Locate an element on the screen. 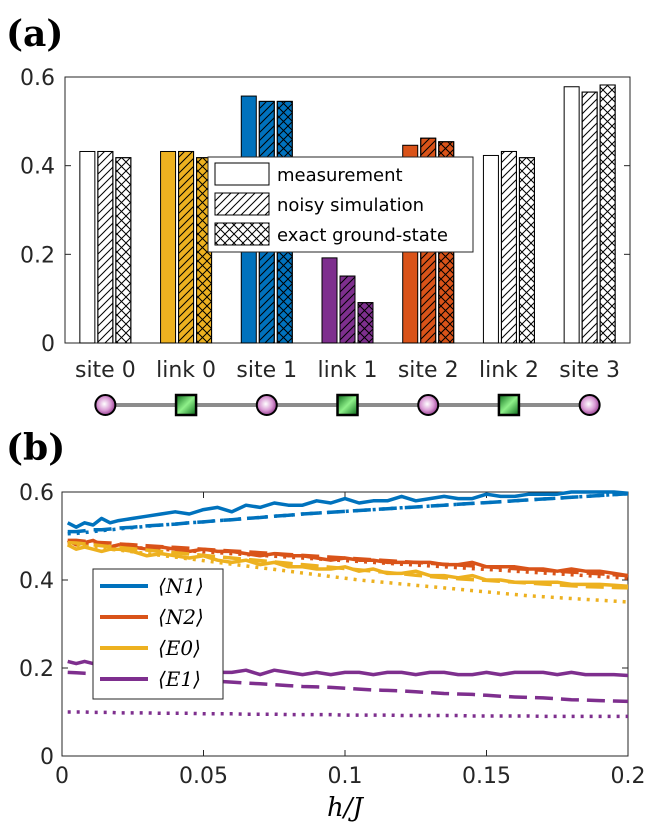 This screenshot has width=650, height=829. legend-swatch-exact is located at coordinates (242, 234).